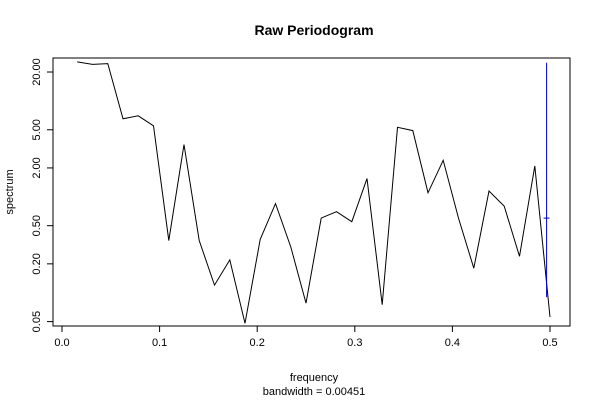  Describe the element at coordinates (546, 180) in the screenshot. I see `confidence-interval` at that location.